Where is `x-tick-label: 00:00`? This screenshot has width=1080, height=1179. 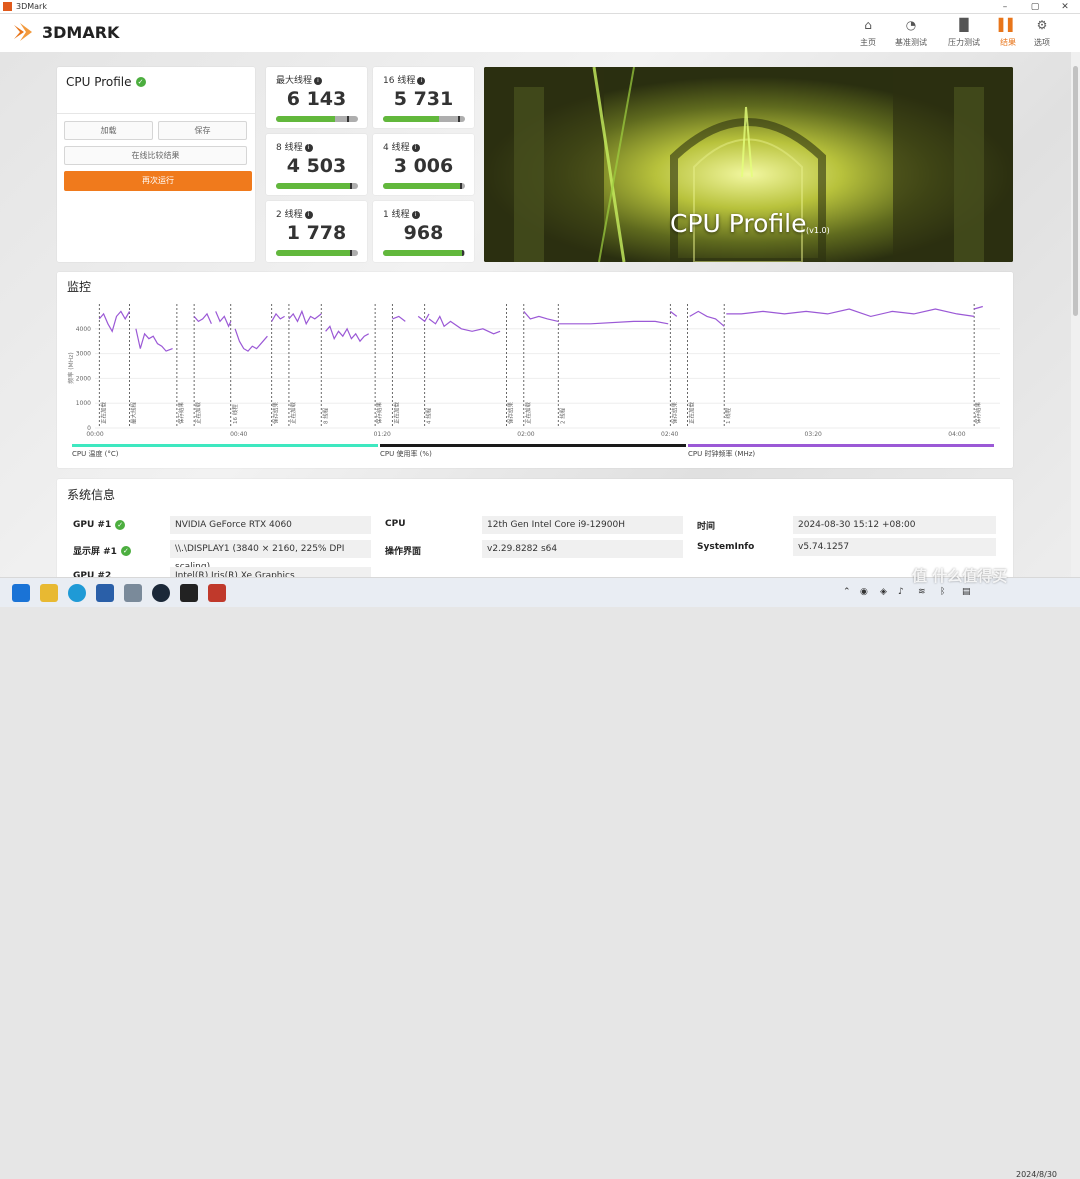
x-tick-label: 00:00 is located at coordinates (94, 434).